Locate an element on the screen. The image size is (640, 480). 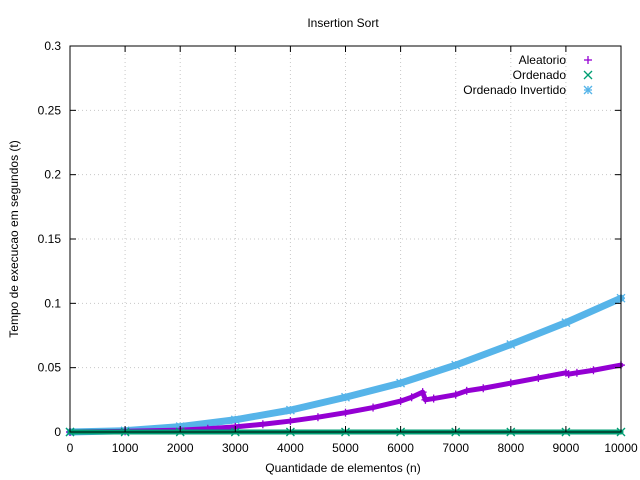
x-tick-label: 0 is located at coordinates (70, 448).